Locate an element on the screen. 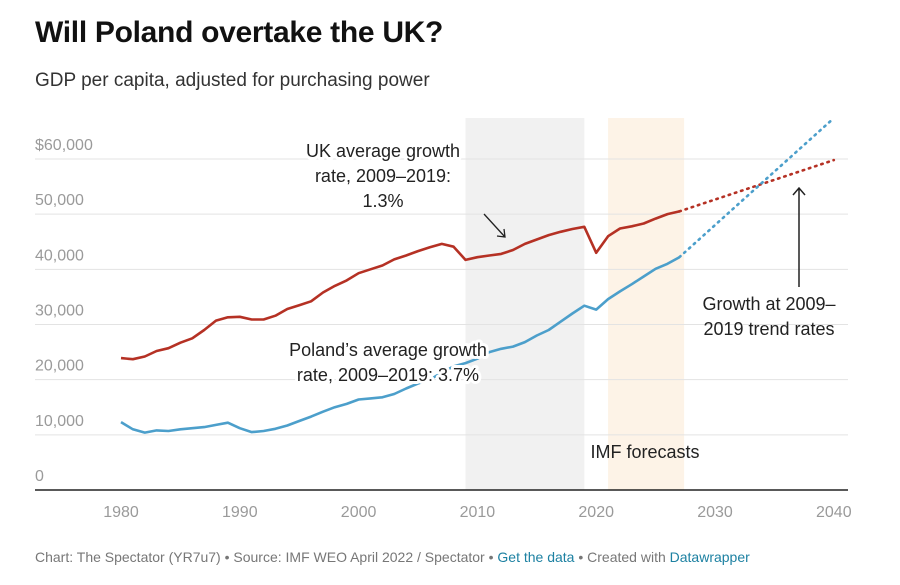 The image size is (900, 585). trend-rates-annotation: 2019 trend rates is located at coordinates (768, 329).